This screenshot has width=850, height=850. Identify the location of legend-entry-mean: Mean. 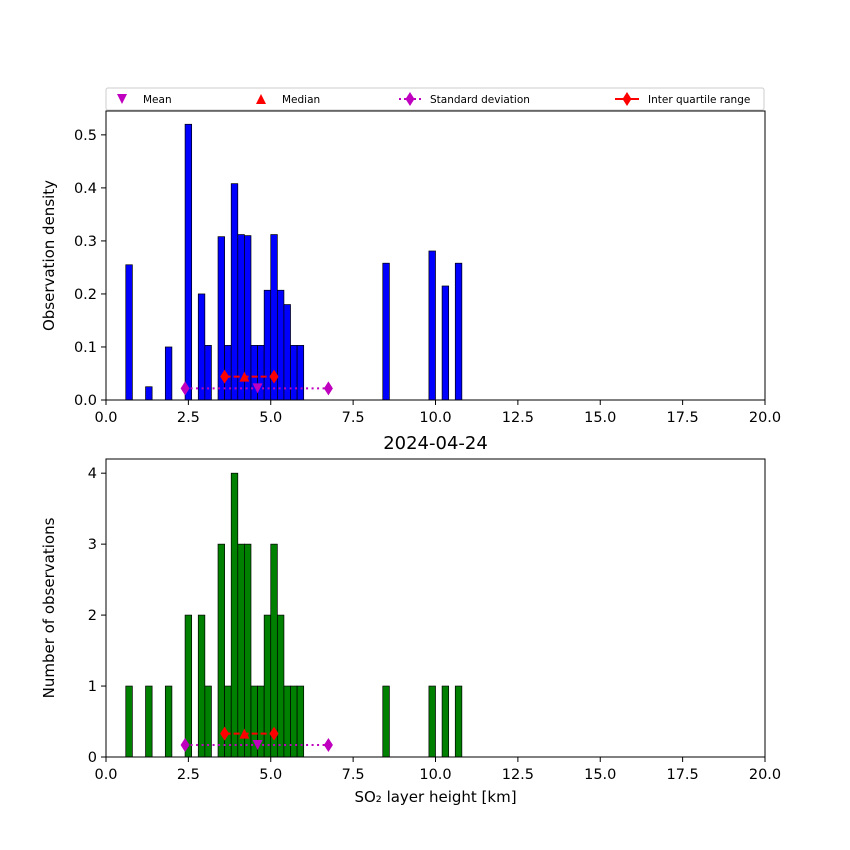
(144, 100).